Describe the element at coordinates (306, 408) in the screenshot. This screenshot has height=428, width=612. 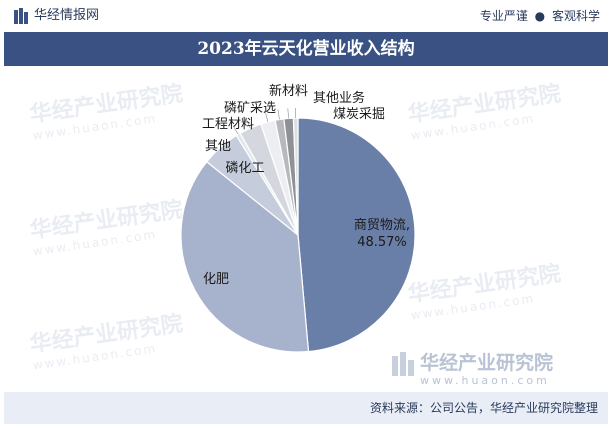
I see `footer: 资料来源：公司公告，华经产业研究院整理` at that location.